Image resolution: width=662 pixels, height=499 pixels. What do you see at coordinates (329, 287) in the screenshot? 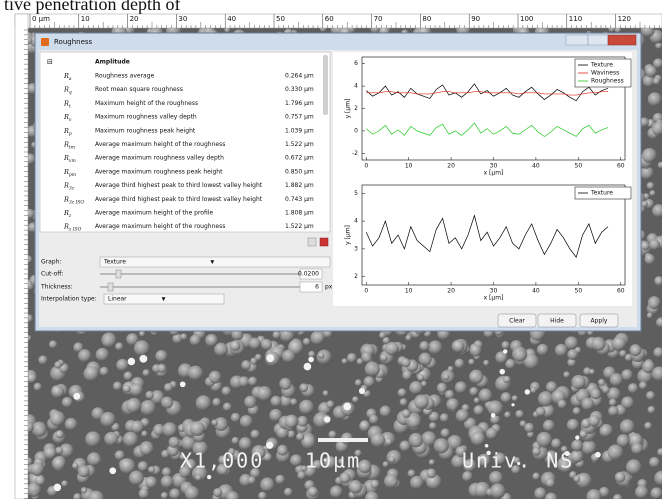
I see `spin-unit: px` at bounding box center [329, 287].